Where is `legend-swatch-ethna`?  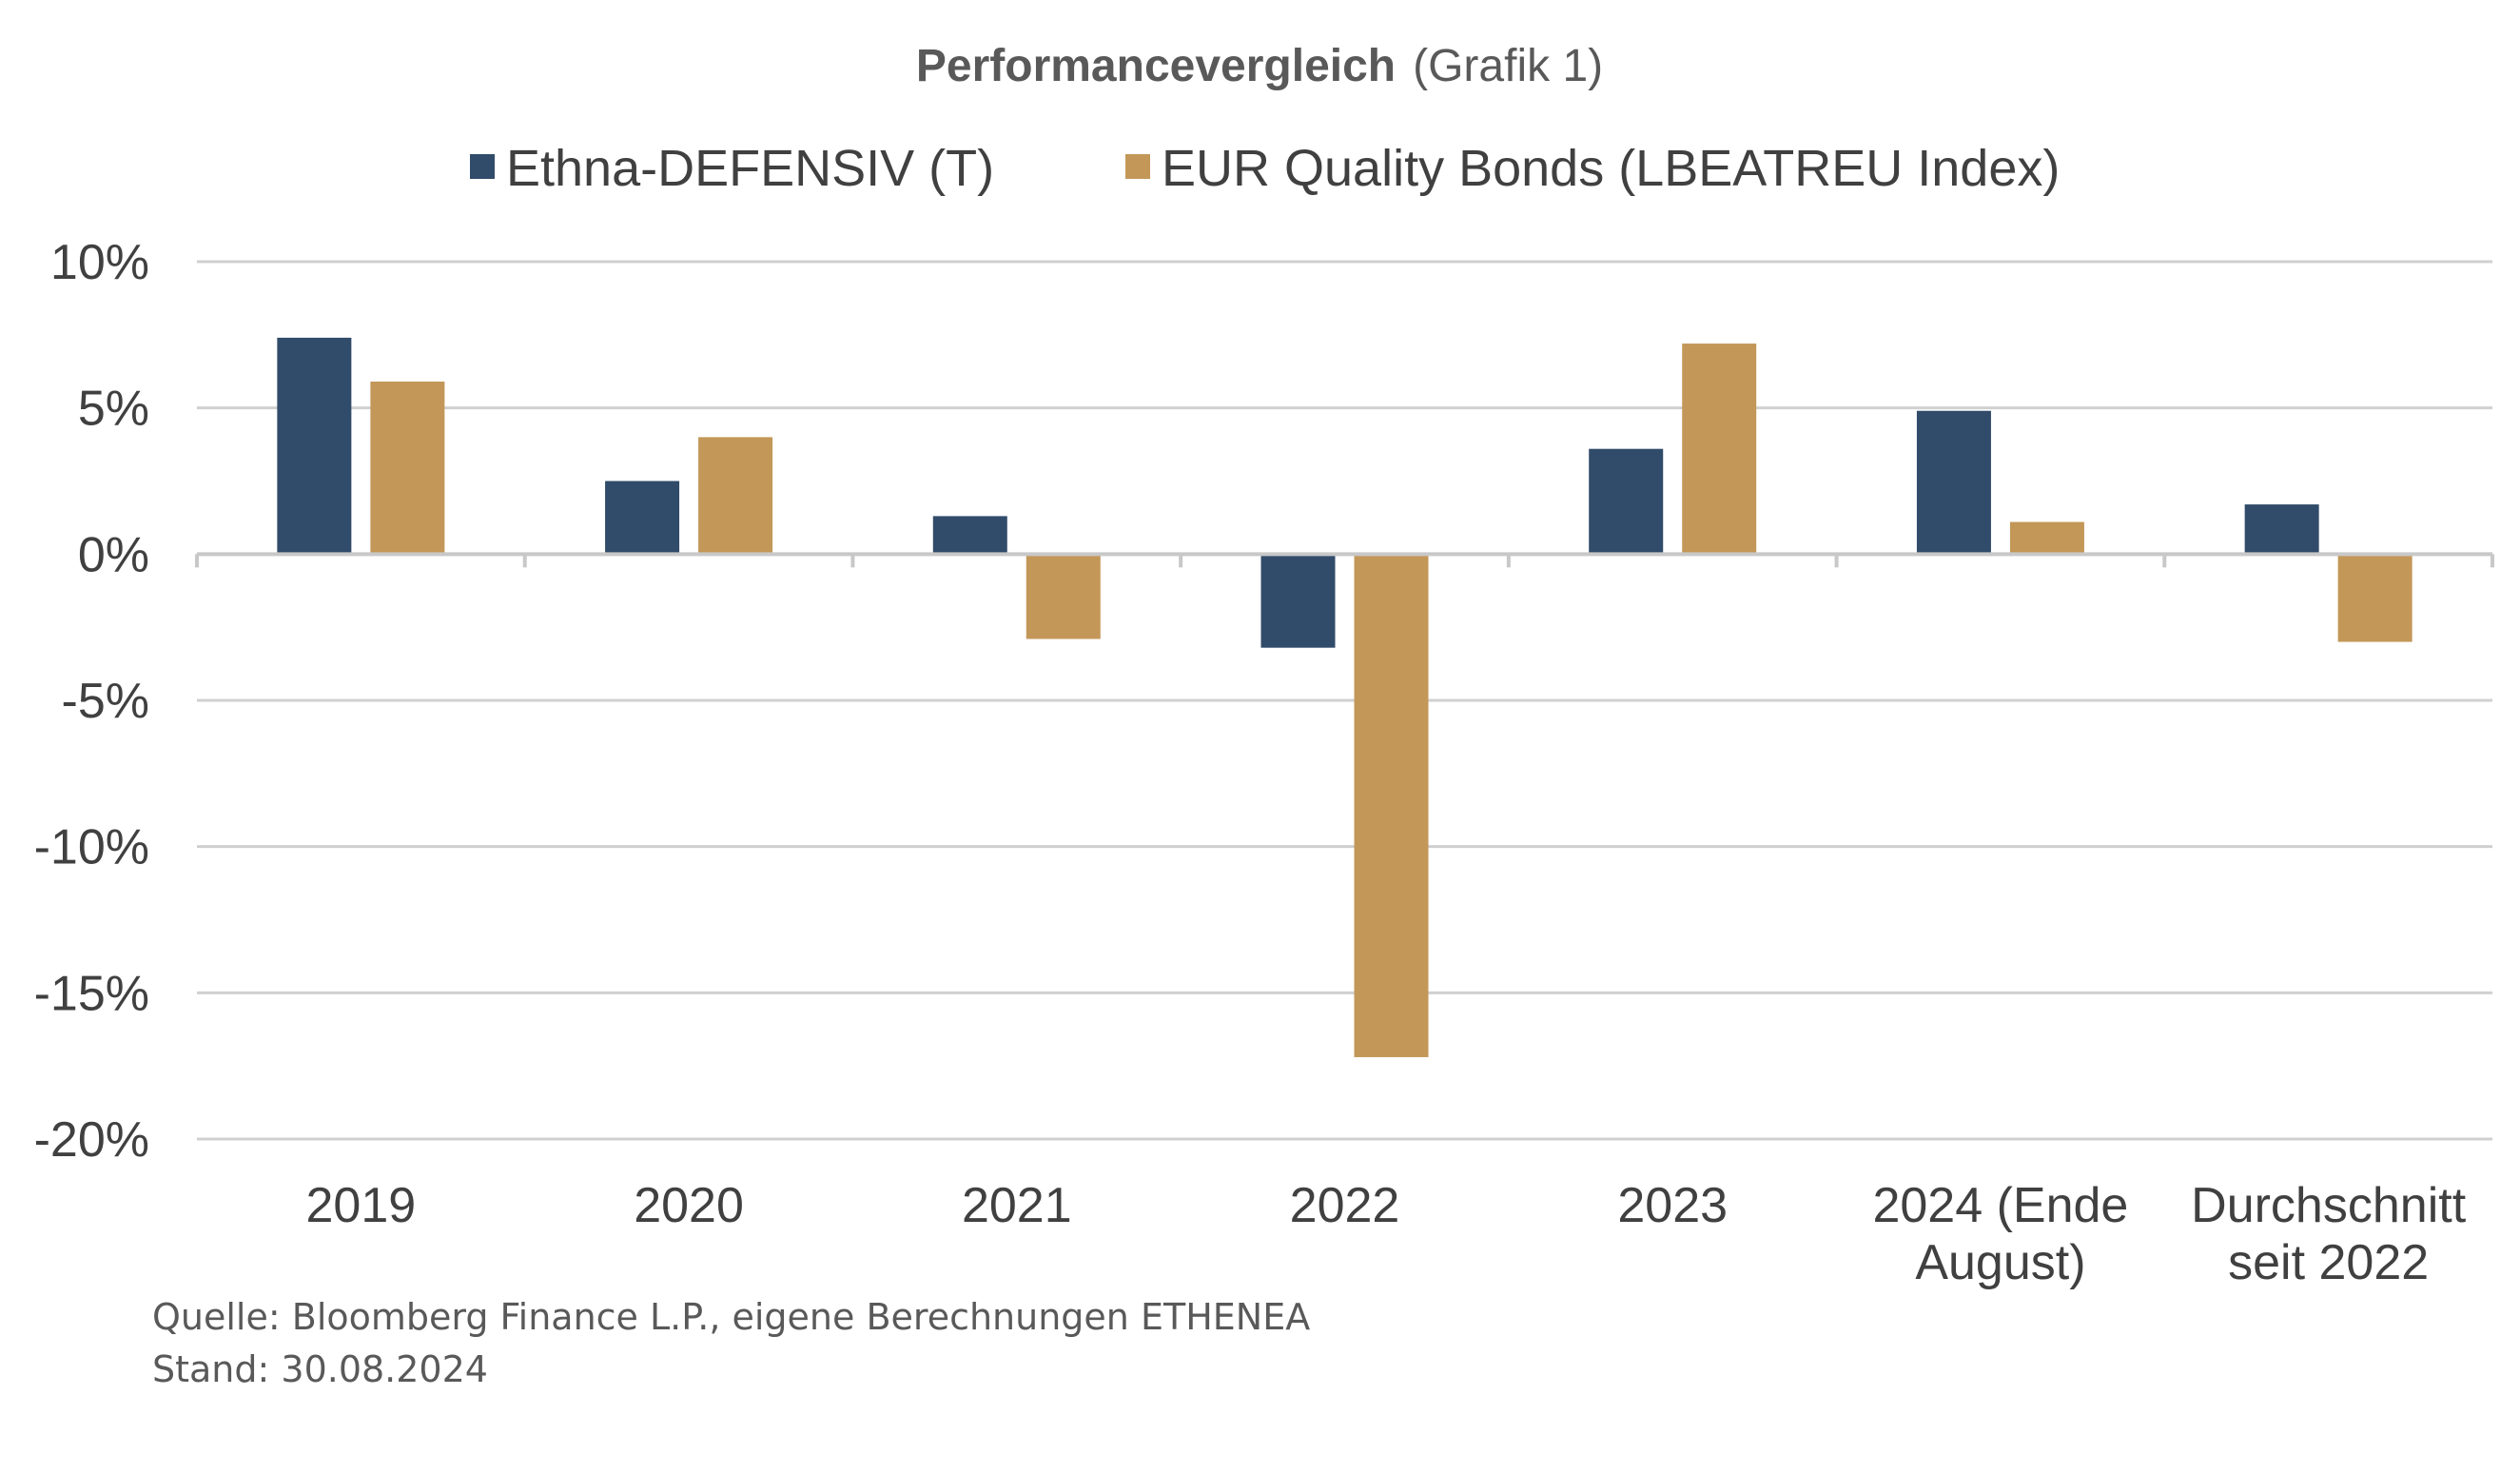
legend-swatch-ethna is located at coordinates (482, 166).